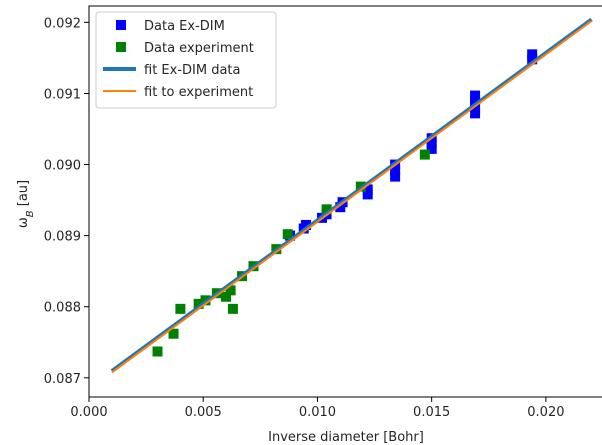 The width and height of the screenshot is (602, 445). What do you see at coordinates (545, 412) in the screenshot?
I see `x-tick-label: 0.020` at bounding box center [545, 412].